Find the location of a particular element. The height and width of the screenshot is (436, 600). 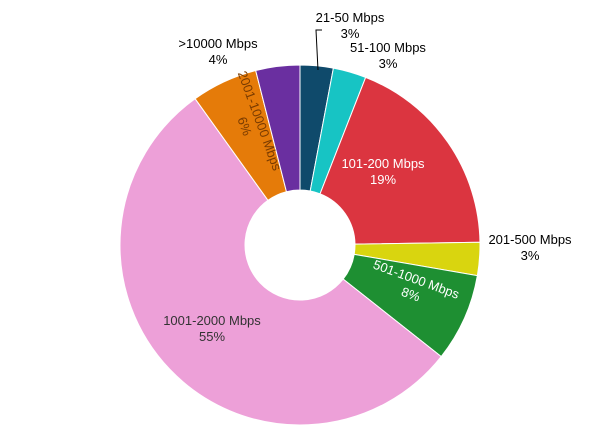

slice-percent-label: 19% is located at coordinates (383, 179).